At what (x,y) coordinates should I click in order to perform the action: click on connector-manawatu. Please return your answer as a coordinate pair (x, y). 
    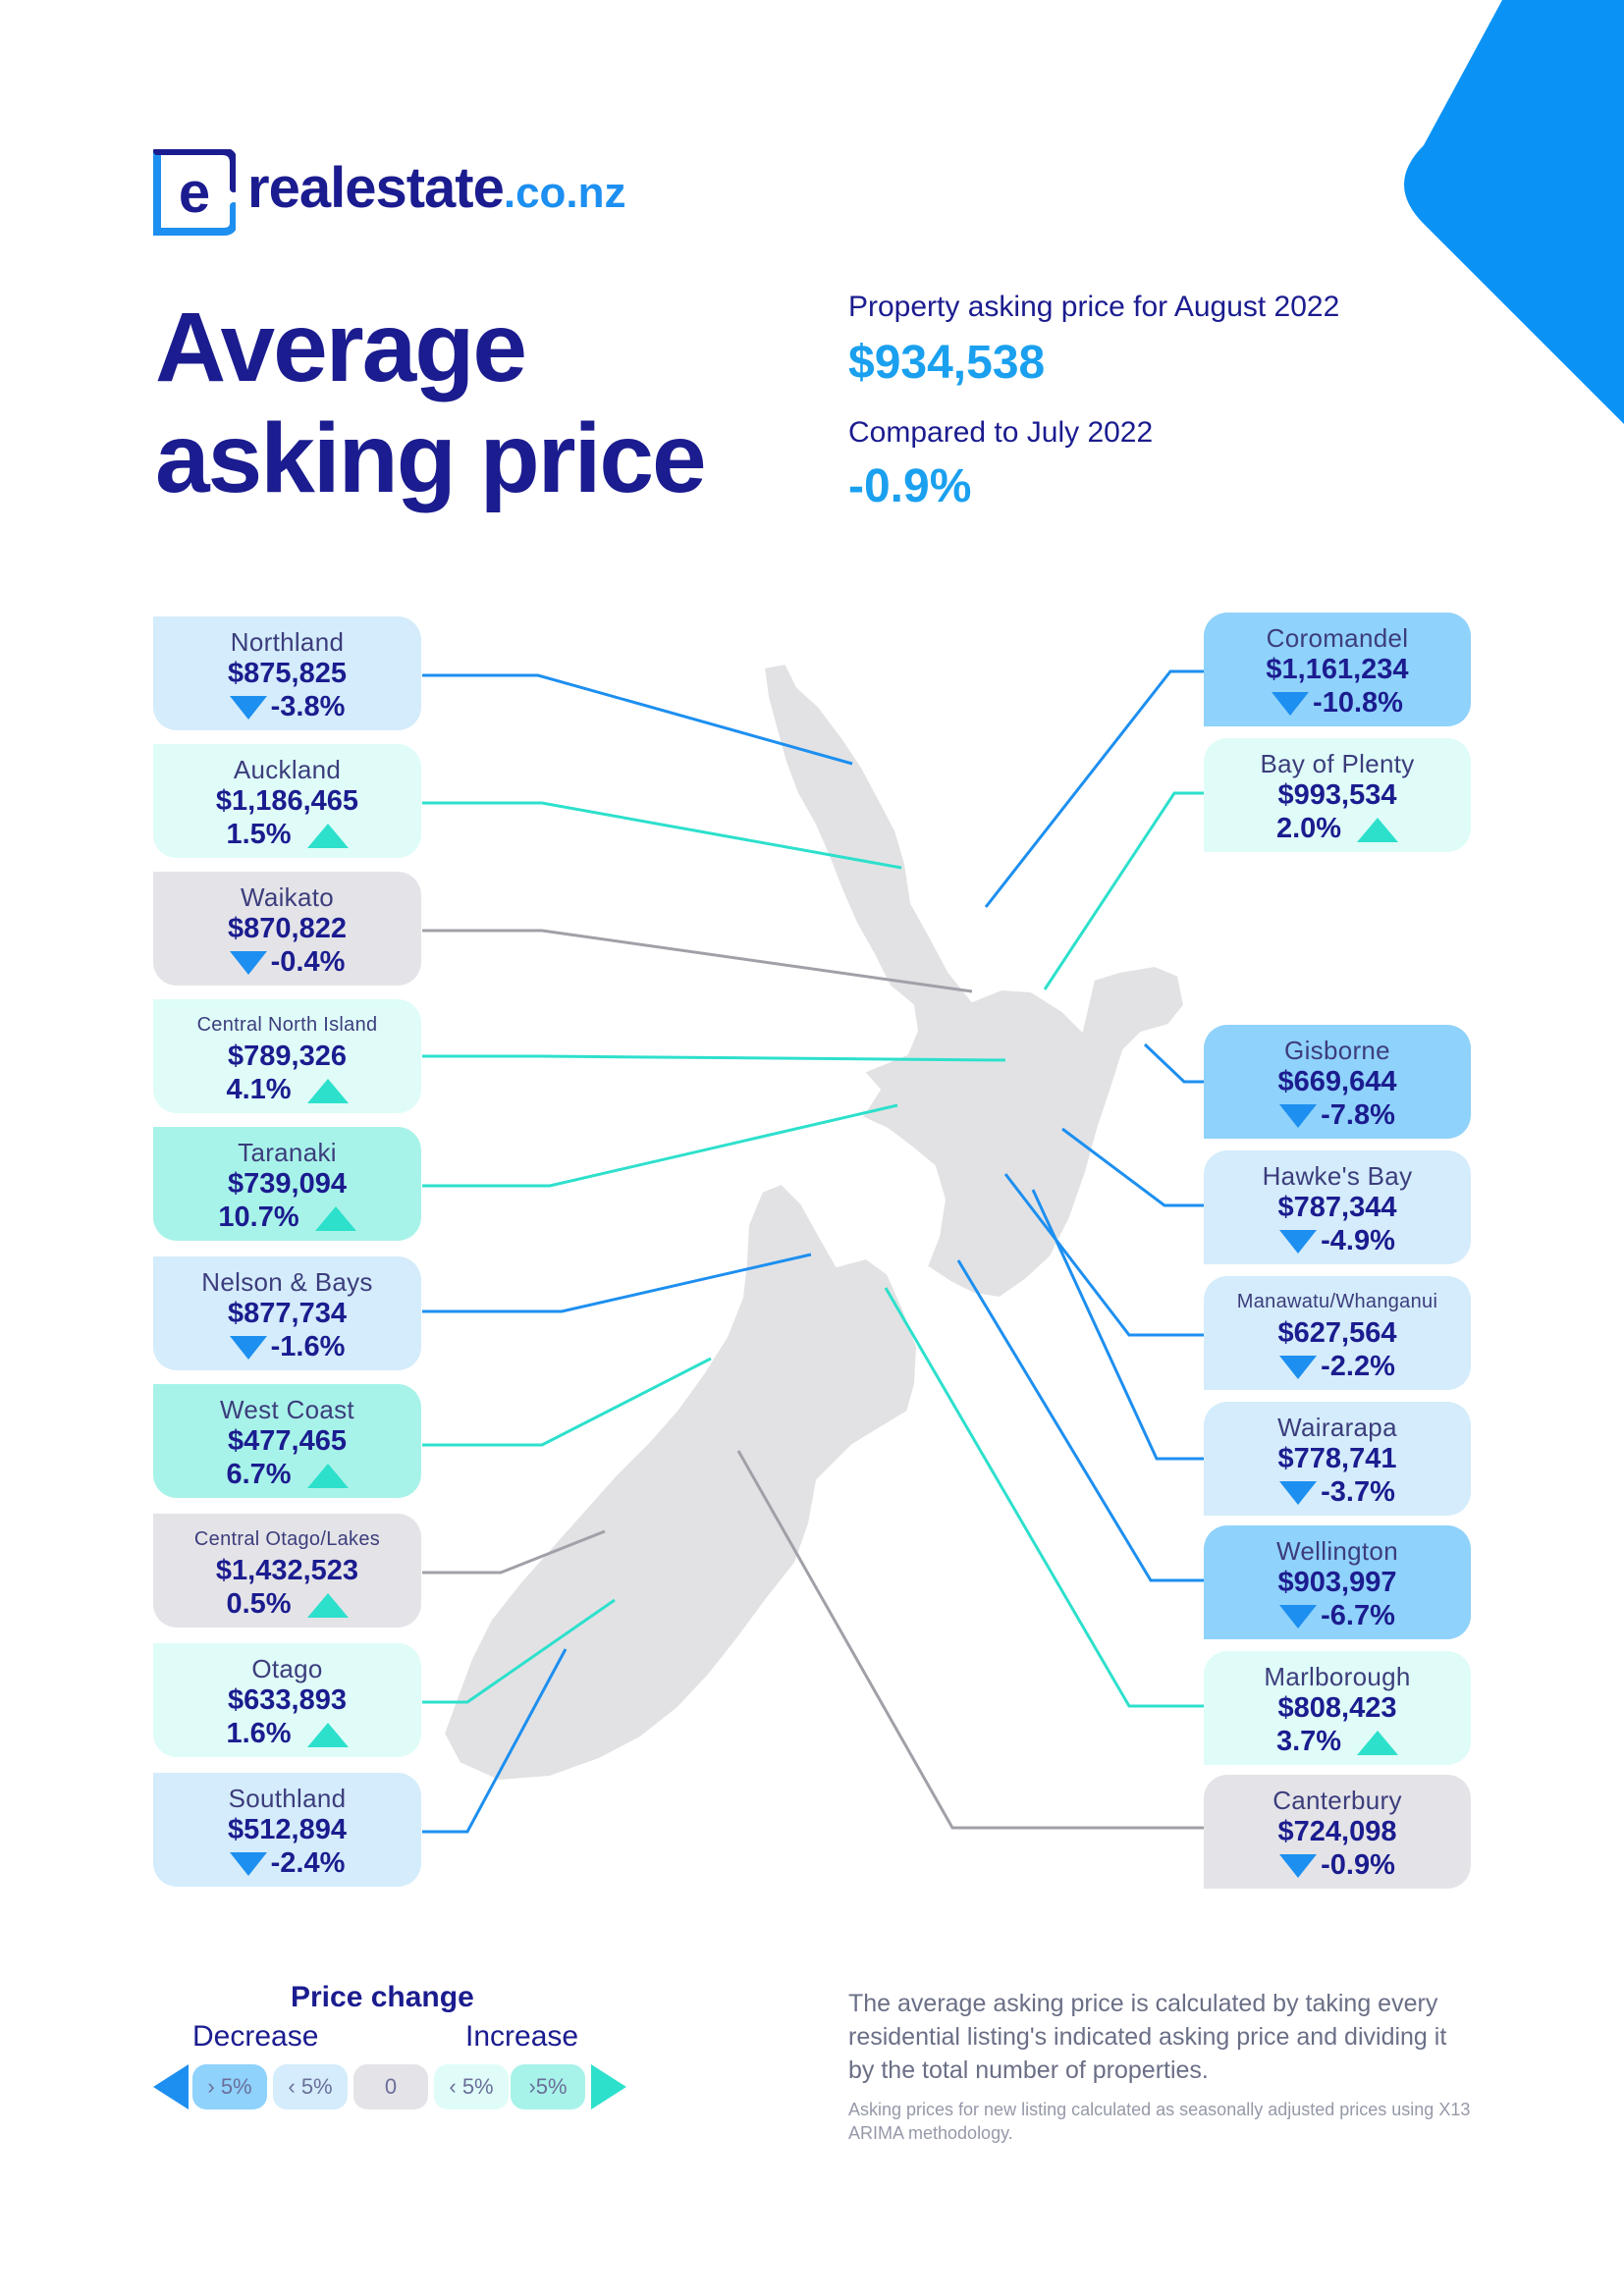
    Looking at the image, I should click on (1103, 1255).